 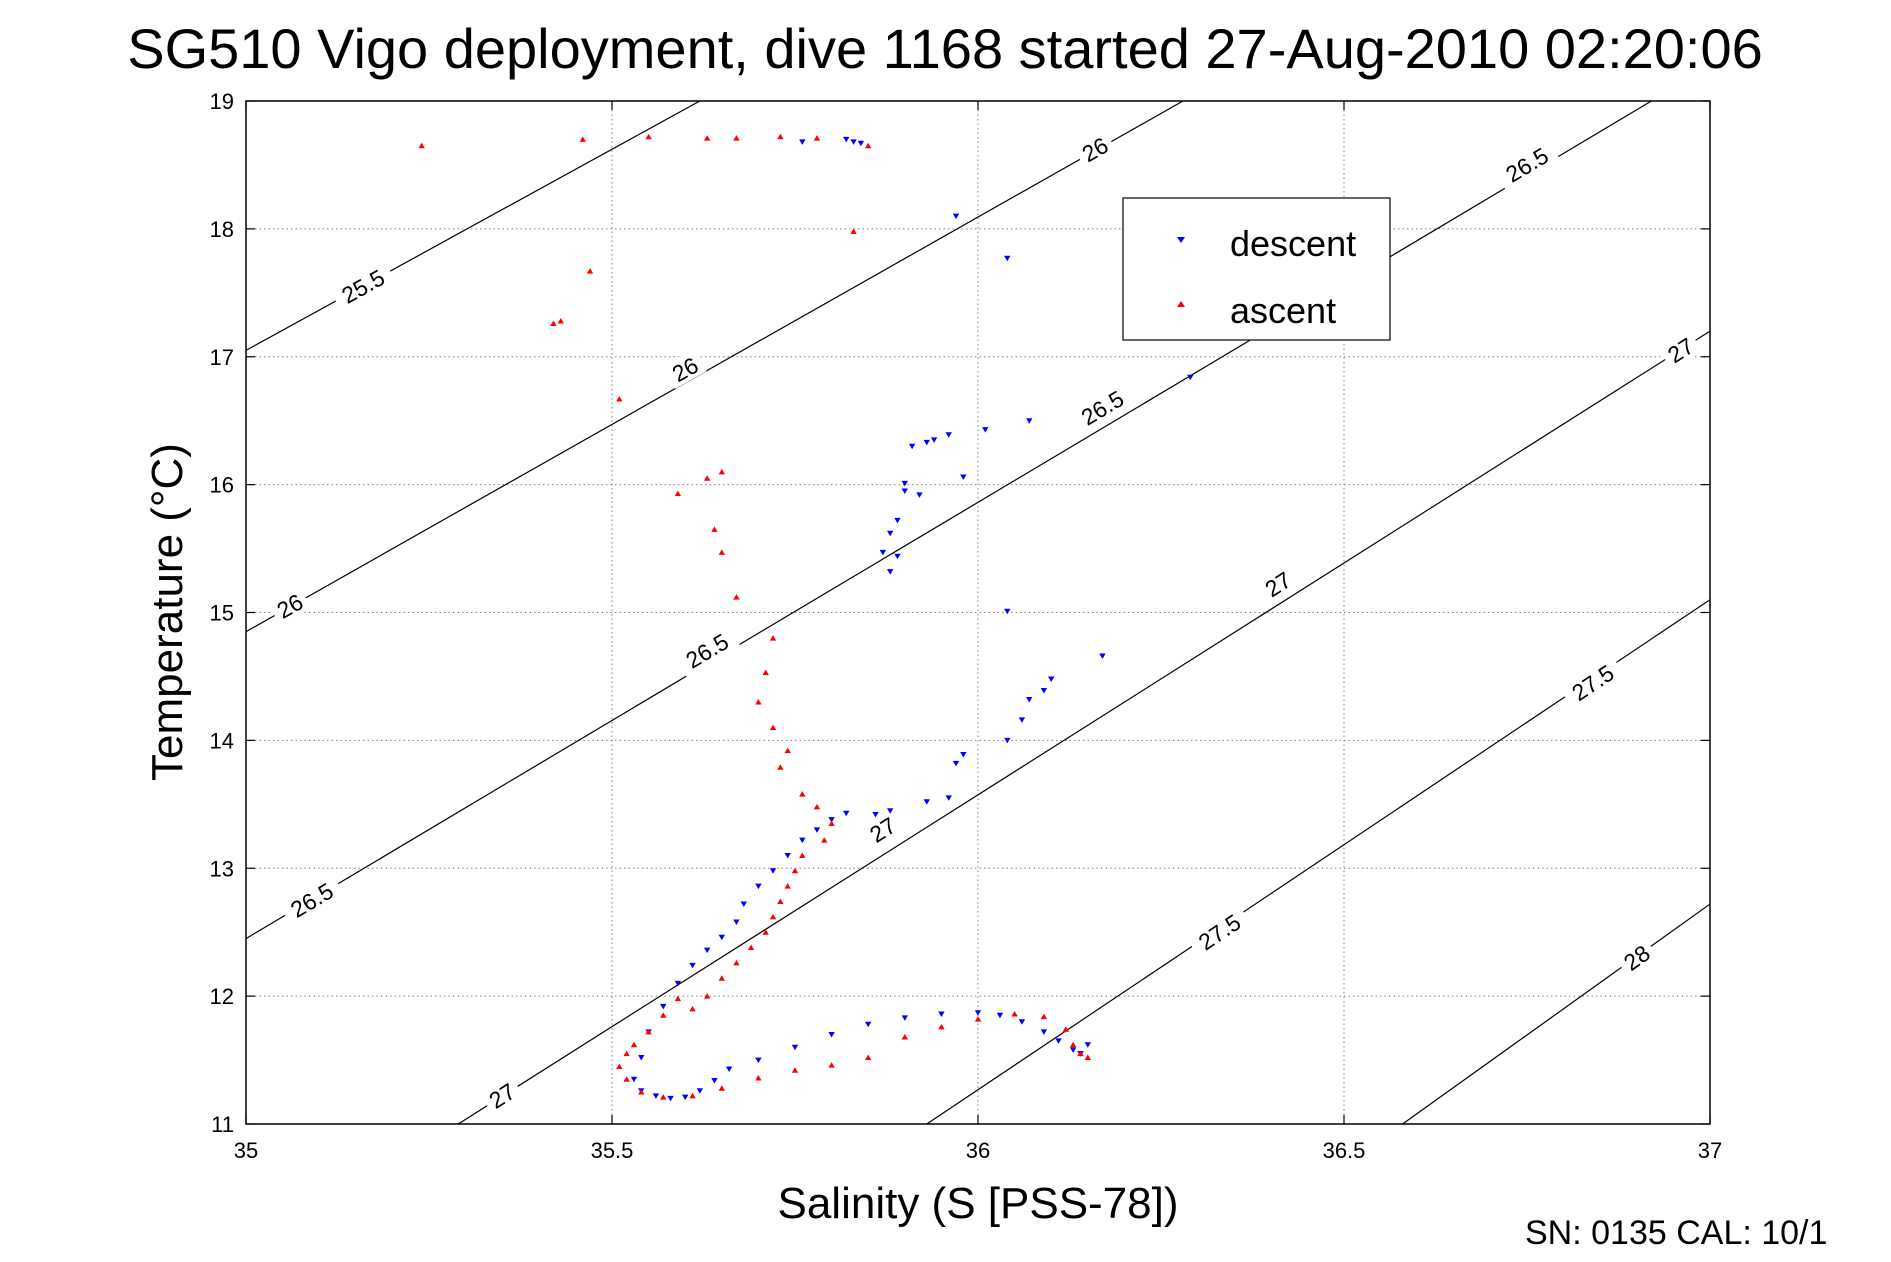 What do you see at coordinates (1344, 1150) in the screenshot?
I see `x-tick-label: 36.5` at bounding box center [1344, 1150].